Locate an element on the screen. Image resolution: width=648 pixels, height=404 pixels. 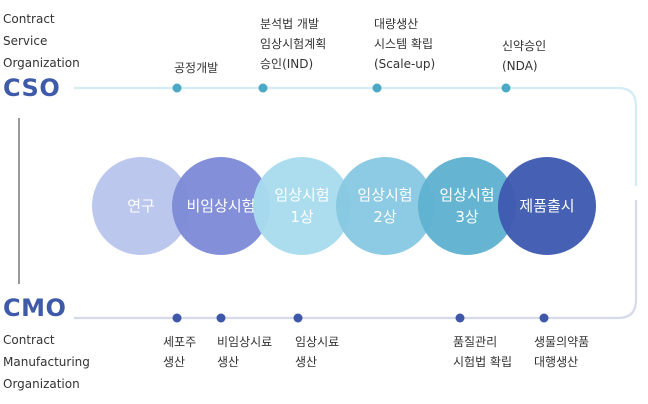
cso-abbr: CSO is located at coordinates (32, 88).